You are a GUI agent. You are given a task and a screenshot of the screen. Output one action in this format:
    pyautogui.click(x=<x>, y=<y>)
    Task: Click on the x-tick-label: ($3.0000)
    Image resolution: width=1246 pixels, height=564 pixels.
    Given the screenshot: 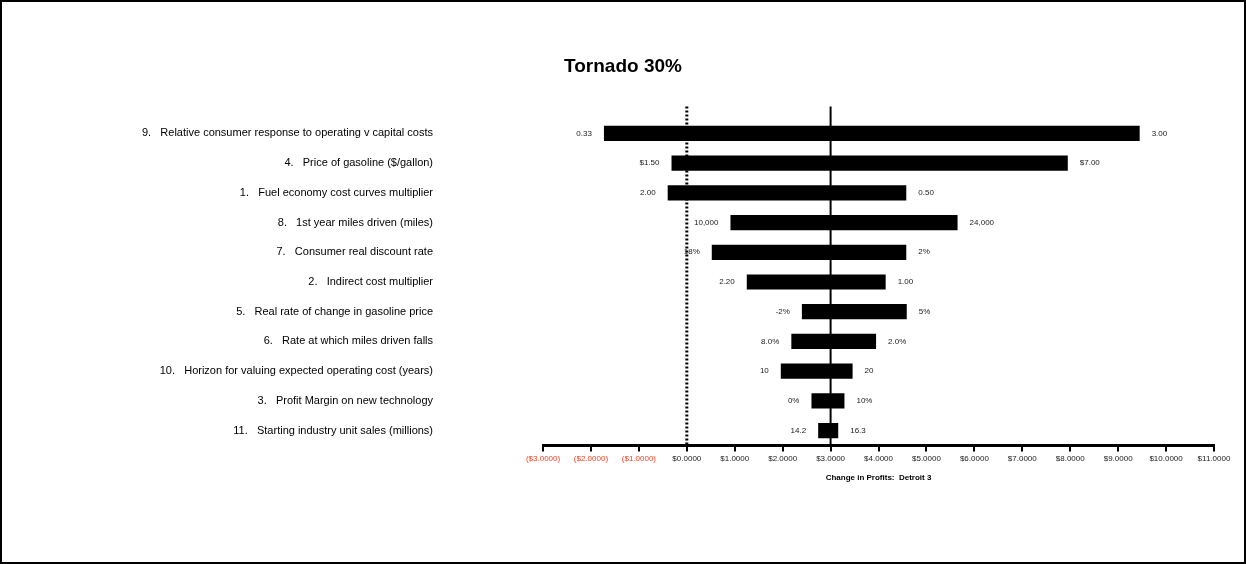 What is the action you would take?
    pyautogui.click(x=543, y=459)
    